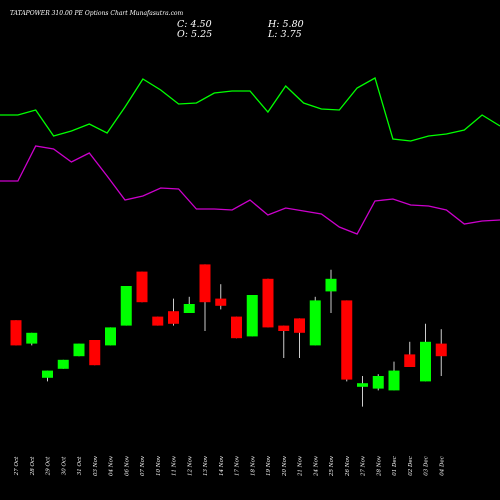 The image size is (500, 500). I want to click on x-tick-label: 30 Oct, so click(64, 465).